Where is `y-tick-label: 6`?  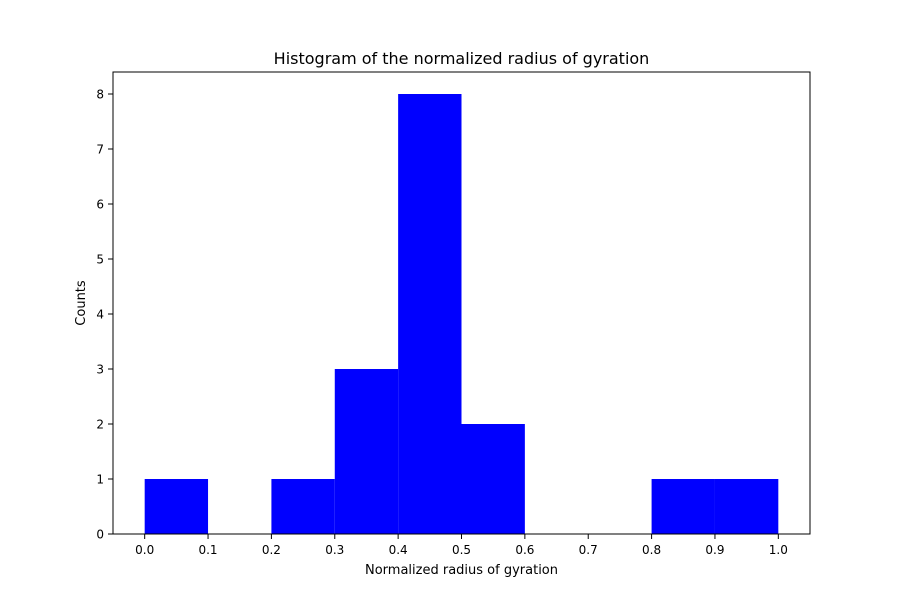
y-tick-label: 6 is located at coordinates (100, 205).